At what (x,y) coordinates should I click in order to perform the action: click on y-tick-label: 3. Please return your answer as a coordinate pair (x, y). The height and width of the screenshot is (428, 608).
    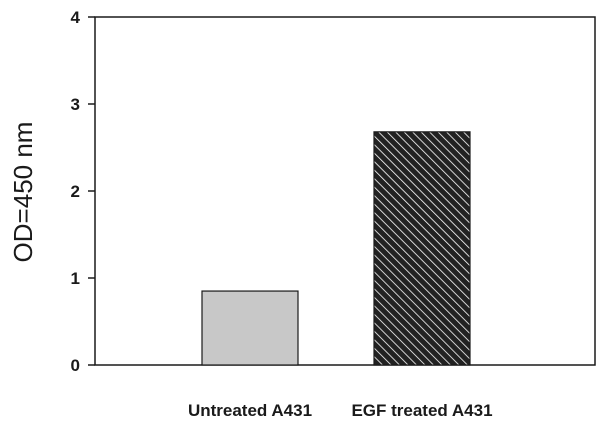
    Looking at the image, I should click on (75, 104).